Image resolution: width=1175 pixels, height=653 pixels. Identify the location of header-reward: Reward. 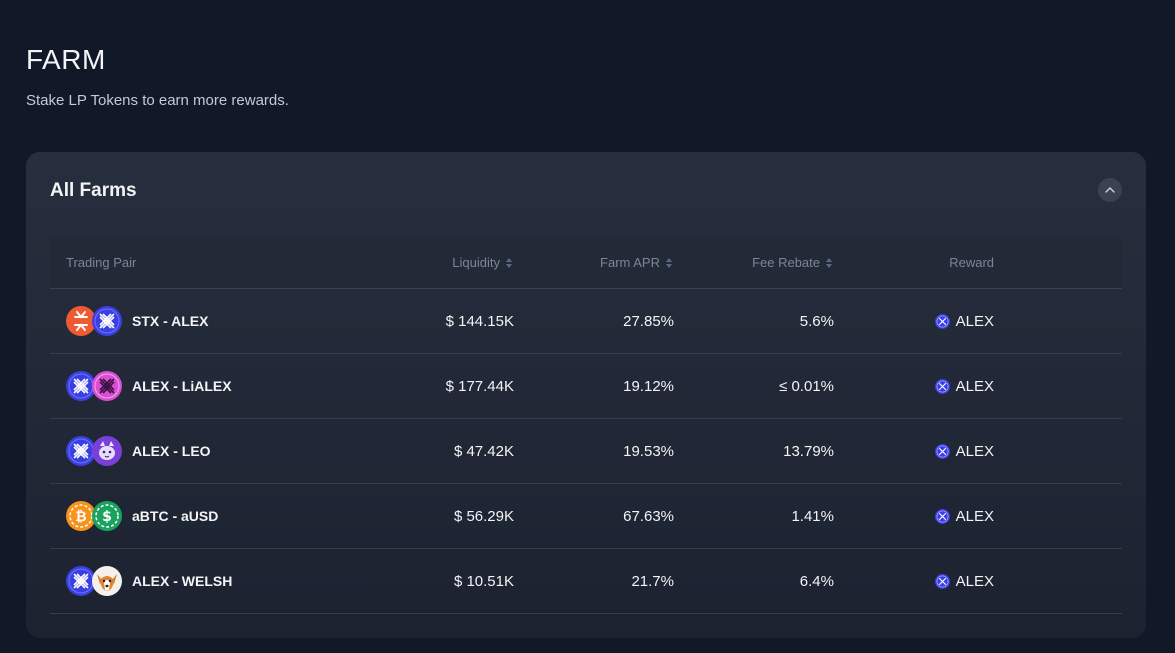
(971, 262).